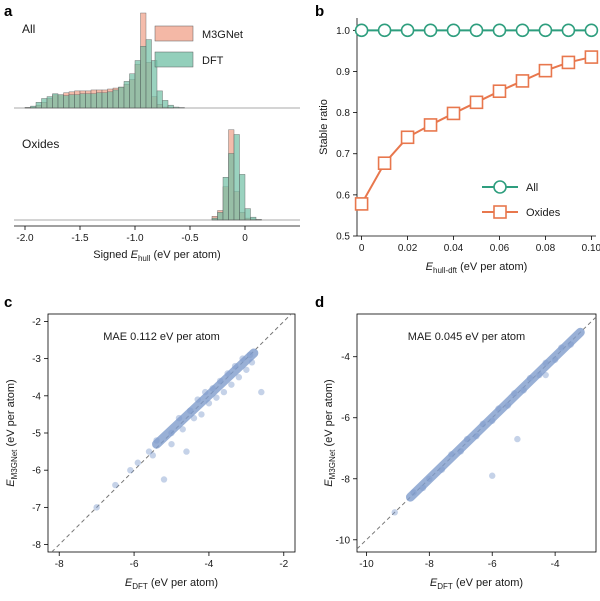  I want to click on y-tick-label: 0.6, so click(343, 195).